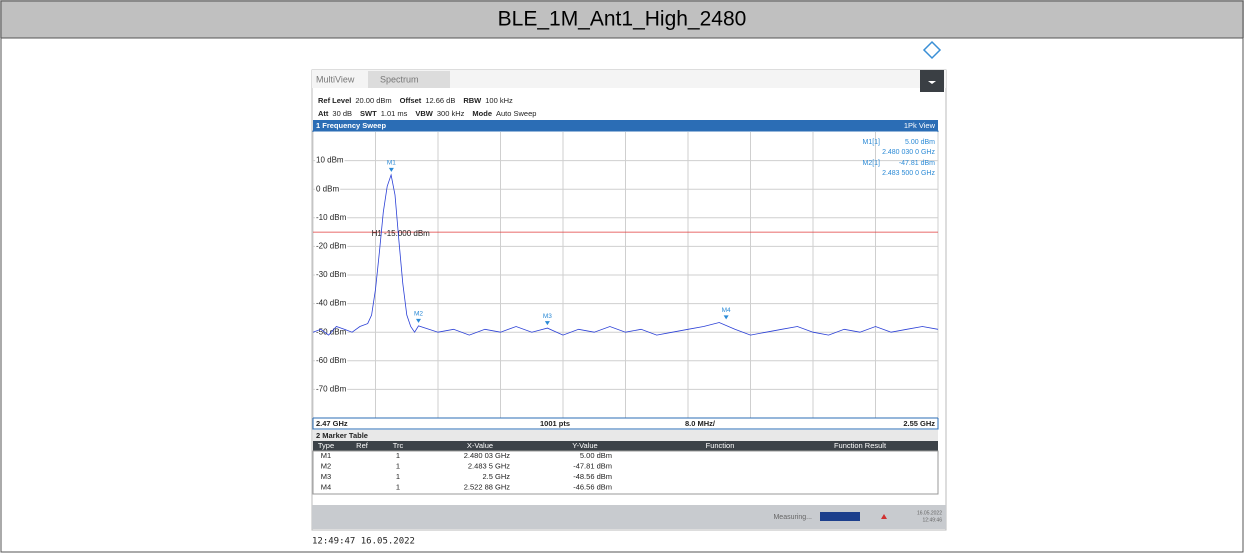  What do you see at coordinates (487, 455) in the screenshot?
I see `cell: 2.480 03 GHz` at bounding box center [487, 455].